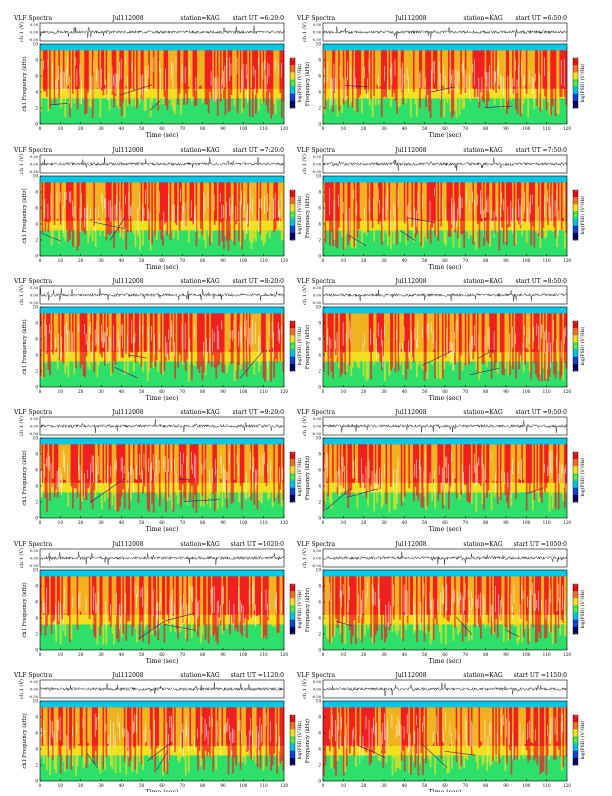 This screenshot has width=612, height=796. Describe the element at coordinates (319, 470) in the screenshot. I see `y-tick-label: 6` at that location.